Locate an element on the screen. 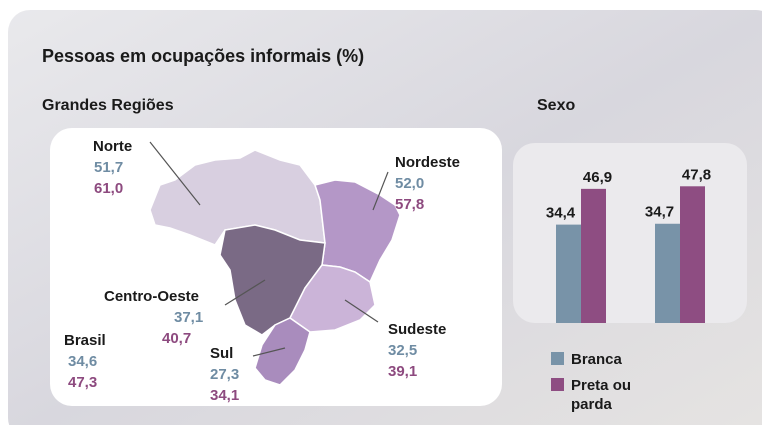  region-name: Nordeste is located at coordinates (427, 162).